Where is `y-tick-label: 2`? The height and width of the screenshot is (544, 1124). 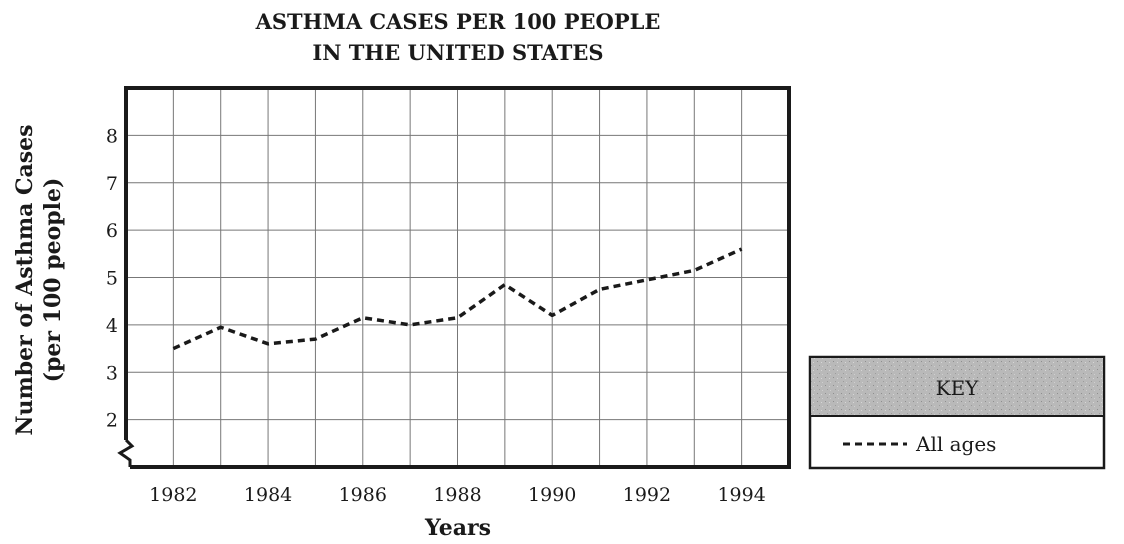 y-tick-label: 2 is located at coordinates (112, 421).